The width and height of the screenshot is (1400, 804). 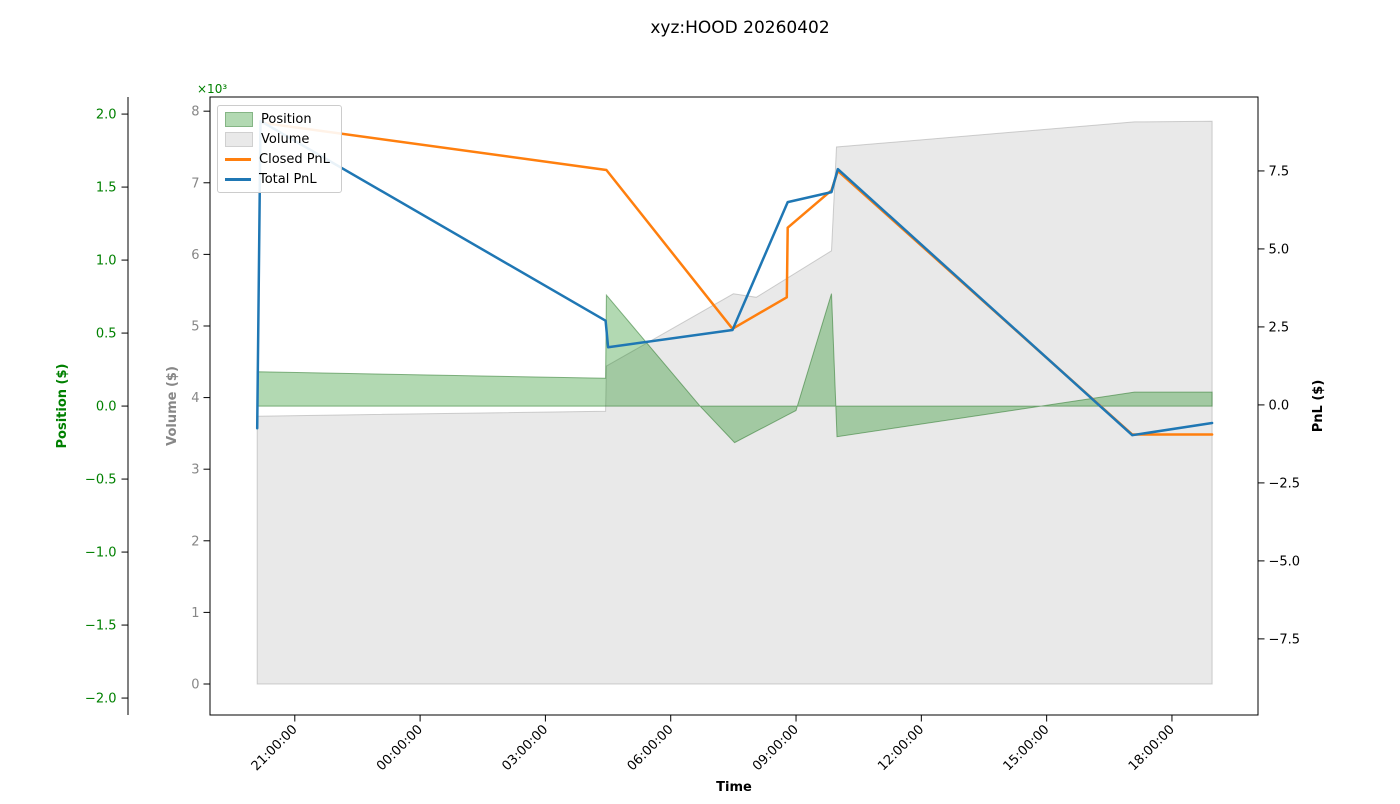 What do you see at coordinates (285, 139) in the screenshot?
I see `legend-label: Volume` at bounding box center [285, 139].